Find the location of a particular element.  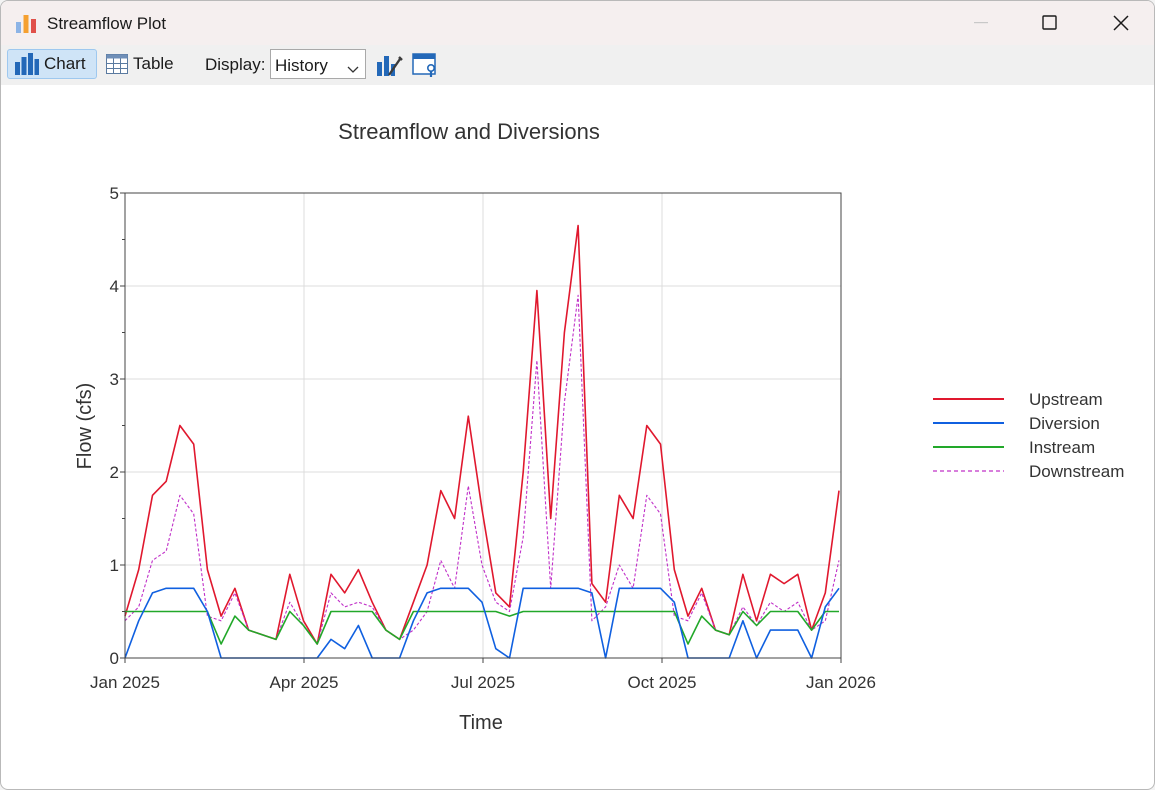

chart-tab-button: Chart is located at coordinates (52, 64).